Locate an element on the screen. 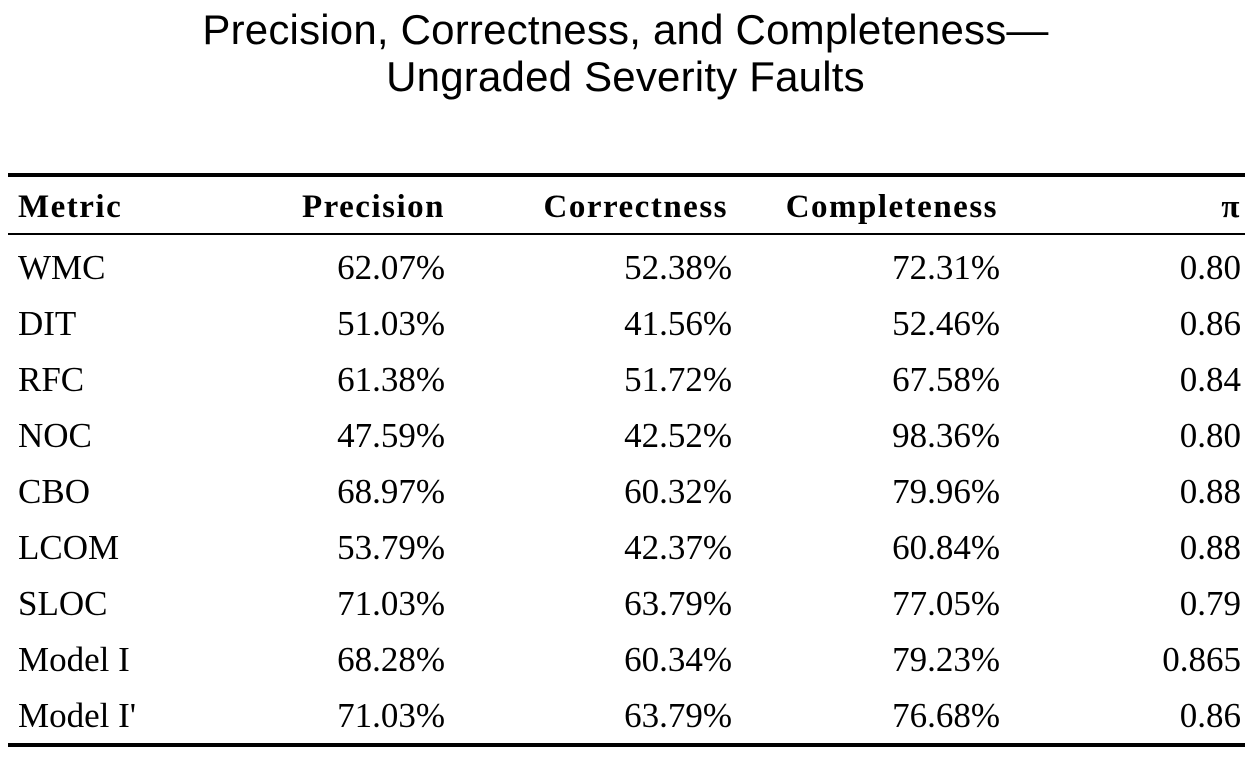 The width and height of the screenshot is (1251, 758). cell-metric: RFC is located at coordinates (51, 379).